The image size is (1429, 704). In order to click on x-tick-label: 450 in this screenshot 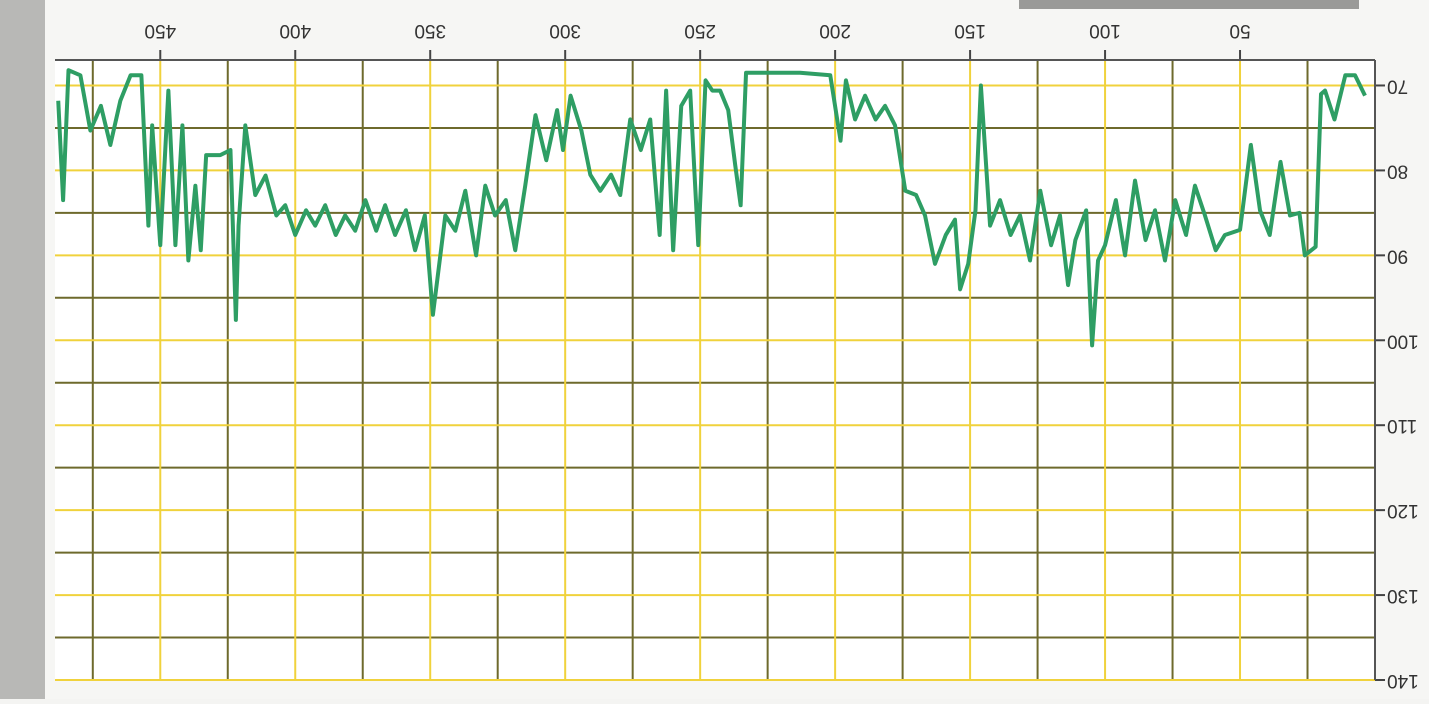, I will do `click(160, 30)`.